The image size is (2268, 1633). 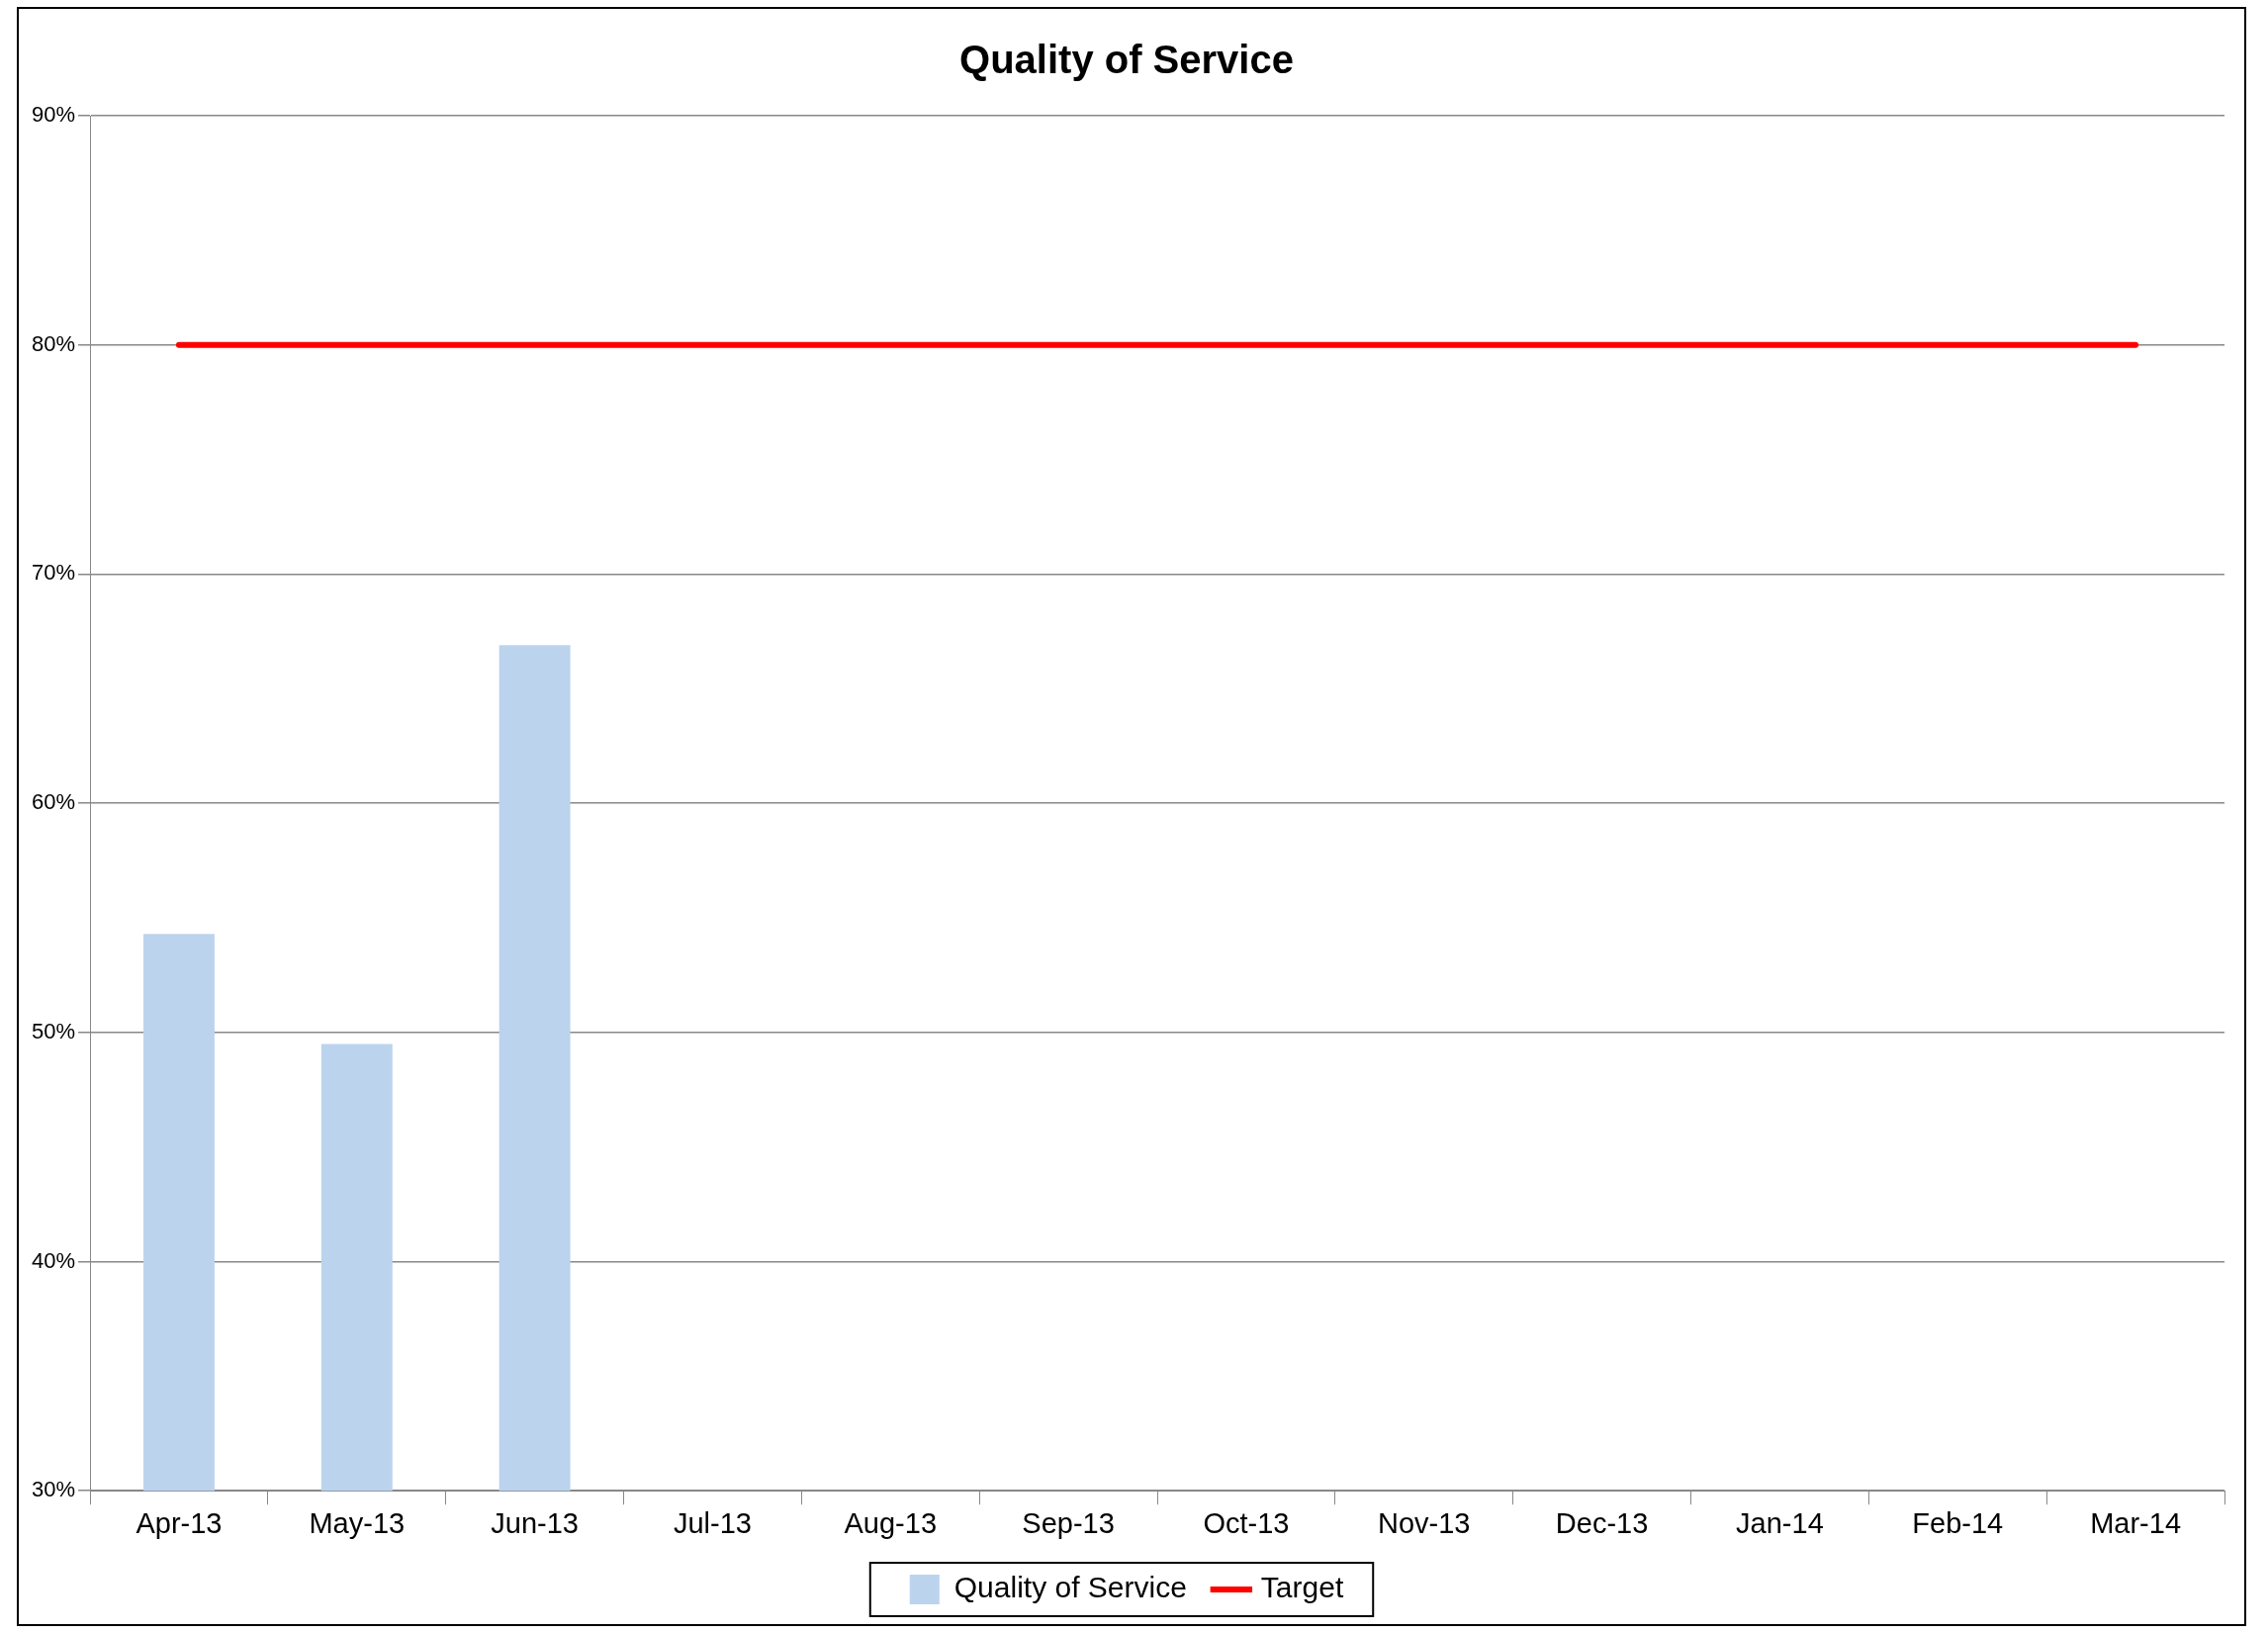 I want to click on x-tick-label: Jul-13, so click(x=712, y=1522).